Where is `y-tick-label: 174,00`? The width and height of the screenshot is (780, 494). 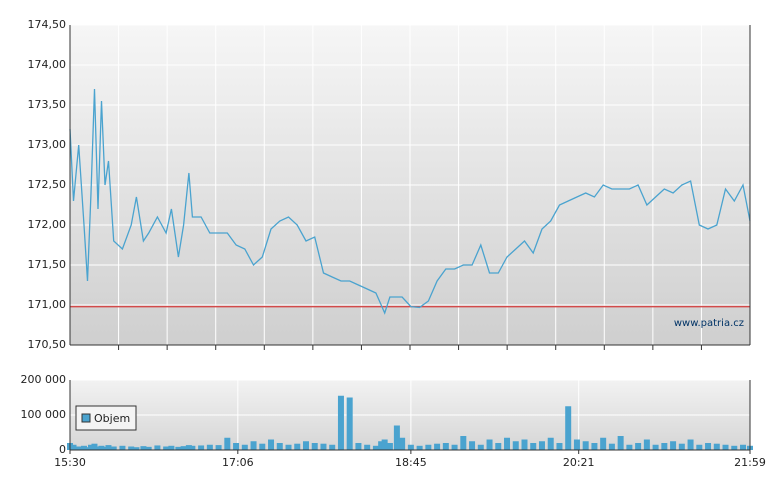
y-tick-label: 174,00 is located at coordinates (47, 64).